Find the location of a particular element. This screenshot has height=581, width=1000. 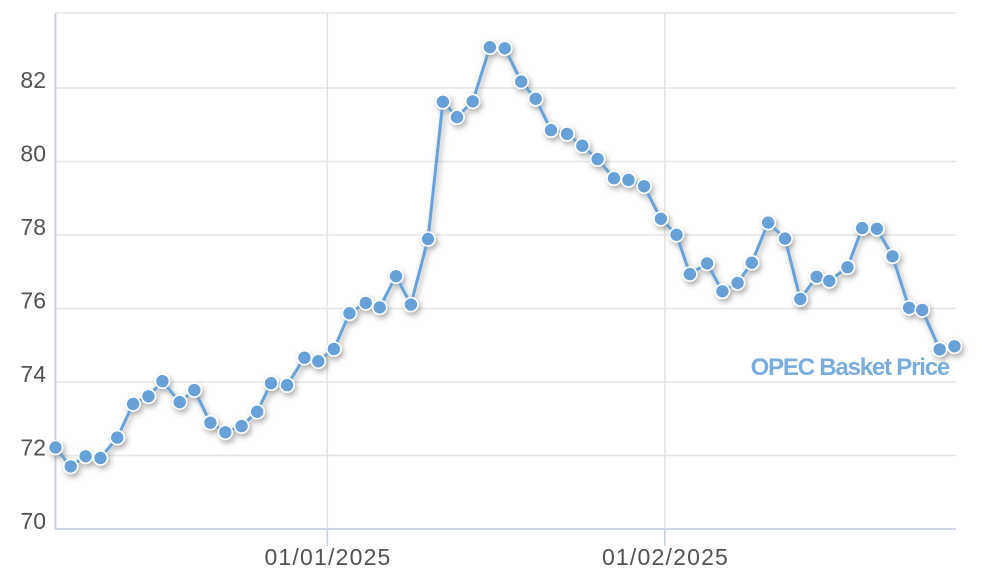

svg-text: 80 is located at coordinates (33, 154).